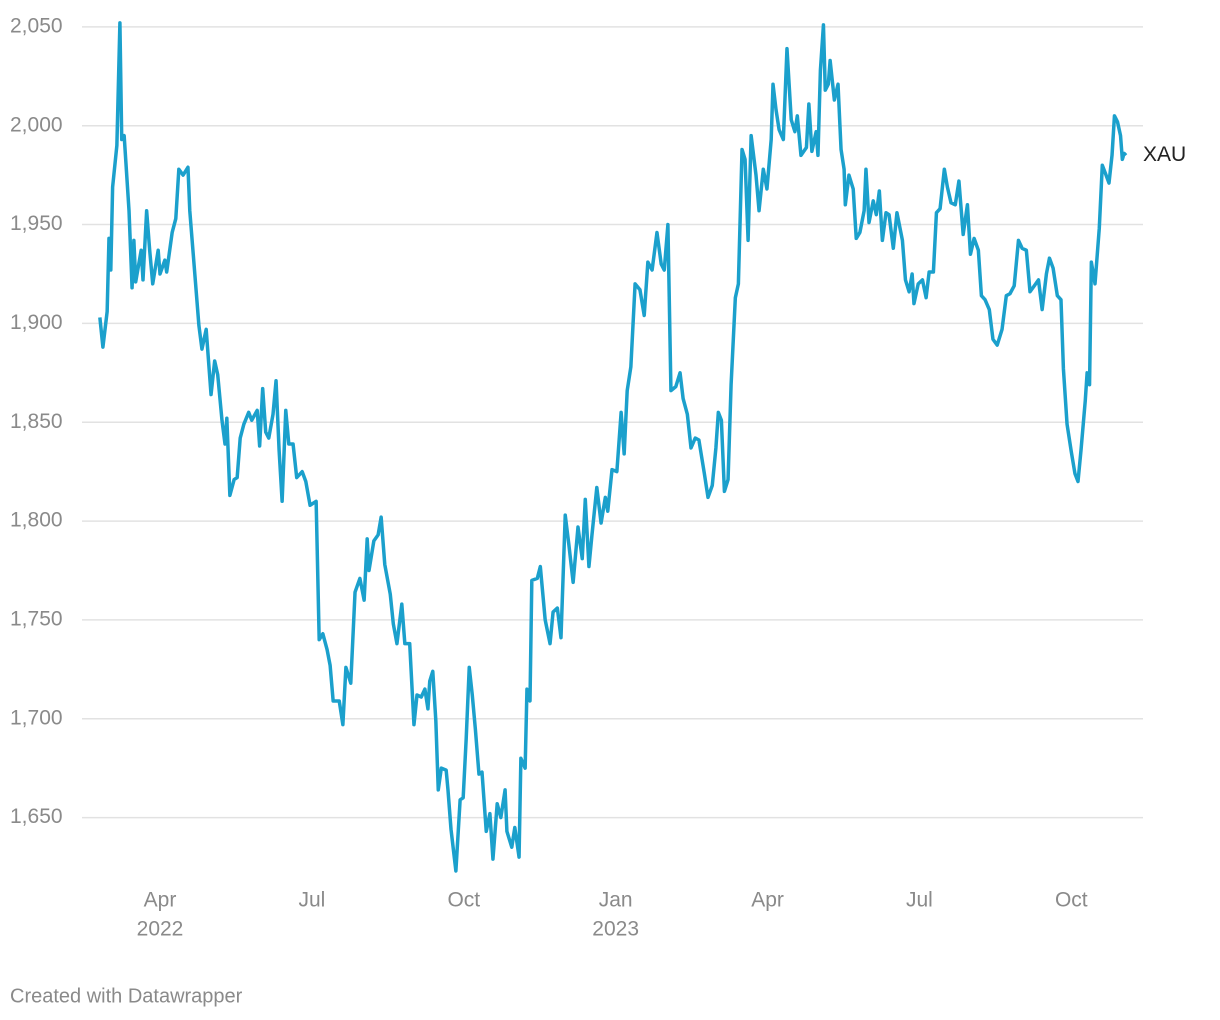  Describe the element at coordinates (126, 996) in the screenshot. I see `credit: Created with Datawrapper` at that location.